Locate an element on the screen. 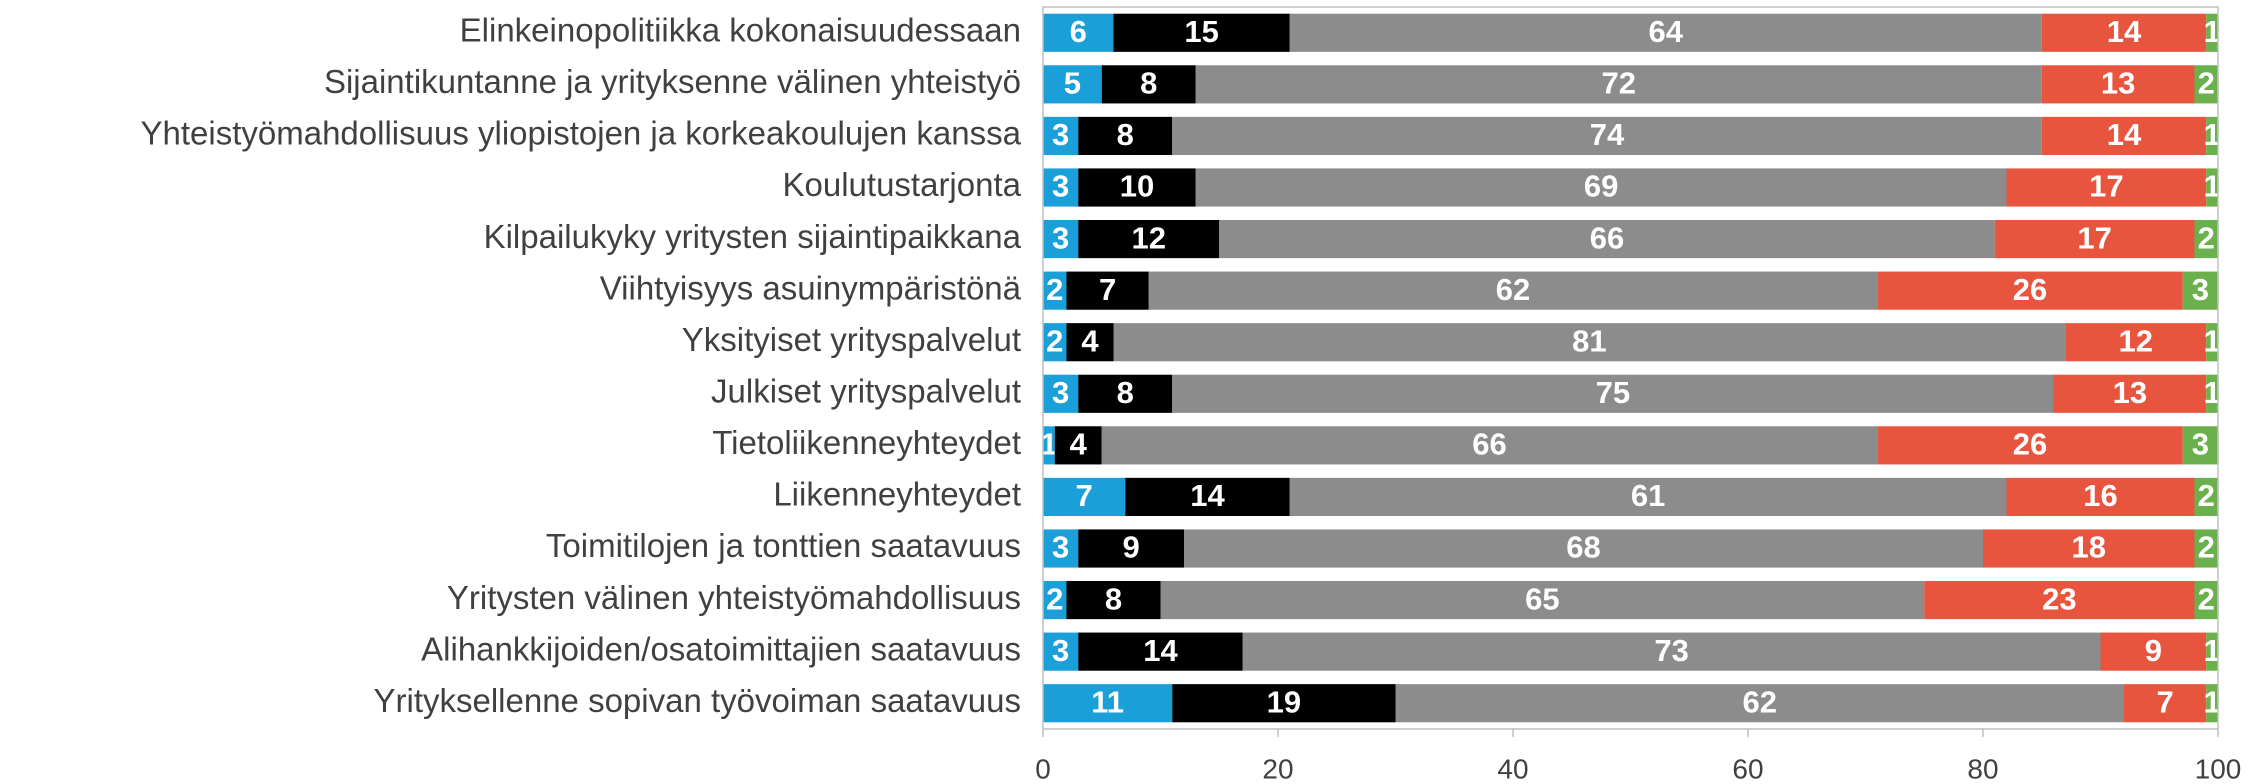 The image size is (2264, 784). category-label: Koulutustarjonta is located at coordinates (902, 184).